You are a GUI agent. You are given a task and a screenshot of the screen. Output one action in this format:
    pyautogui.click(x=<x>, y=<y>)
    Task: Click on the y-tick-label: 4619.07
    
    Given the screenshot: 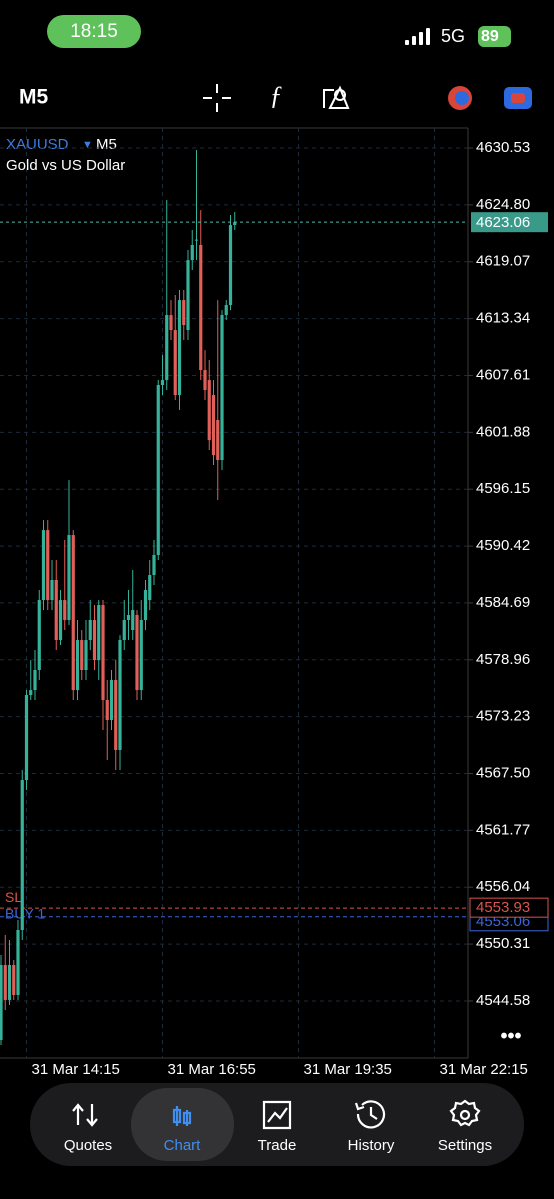 What is the action you would take?
    pyautogui.click(x=503, y=261)
    